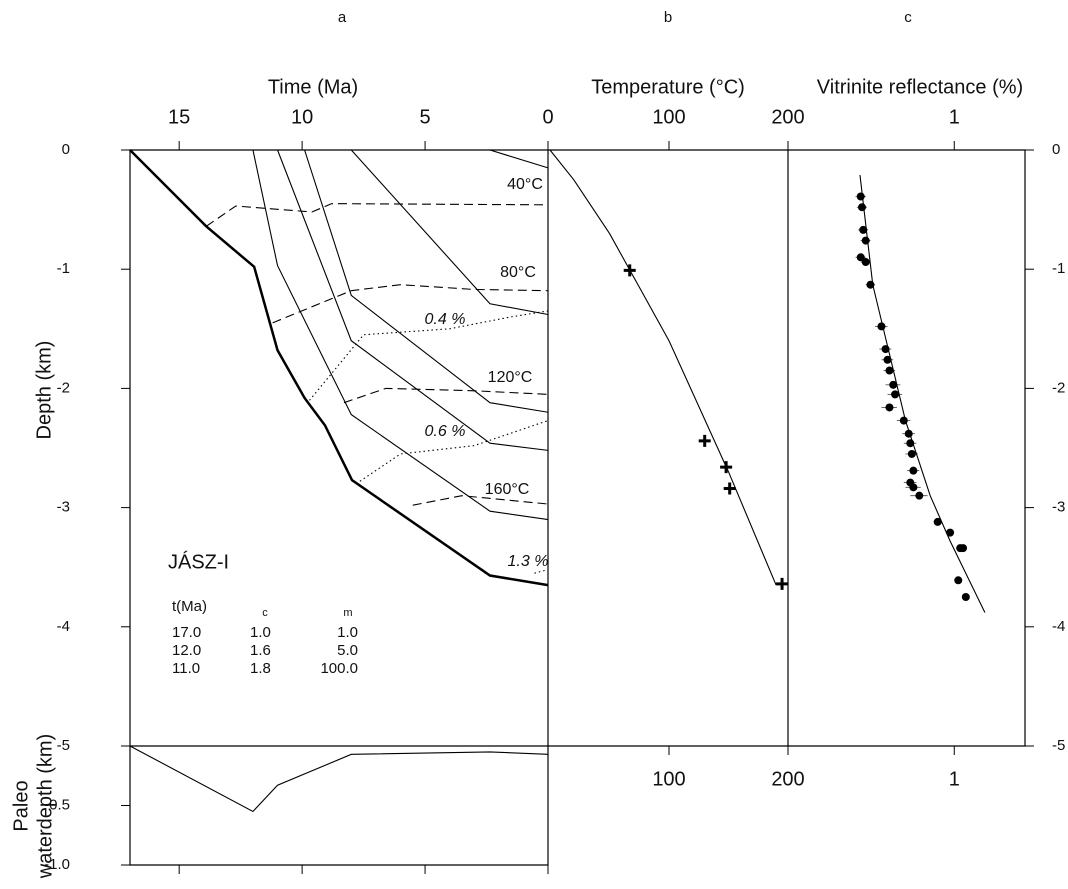  Describe the element at coordinates (445, 319) in the screenshot. I see `line-label: 0.4 %` at that location.